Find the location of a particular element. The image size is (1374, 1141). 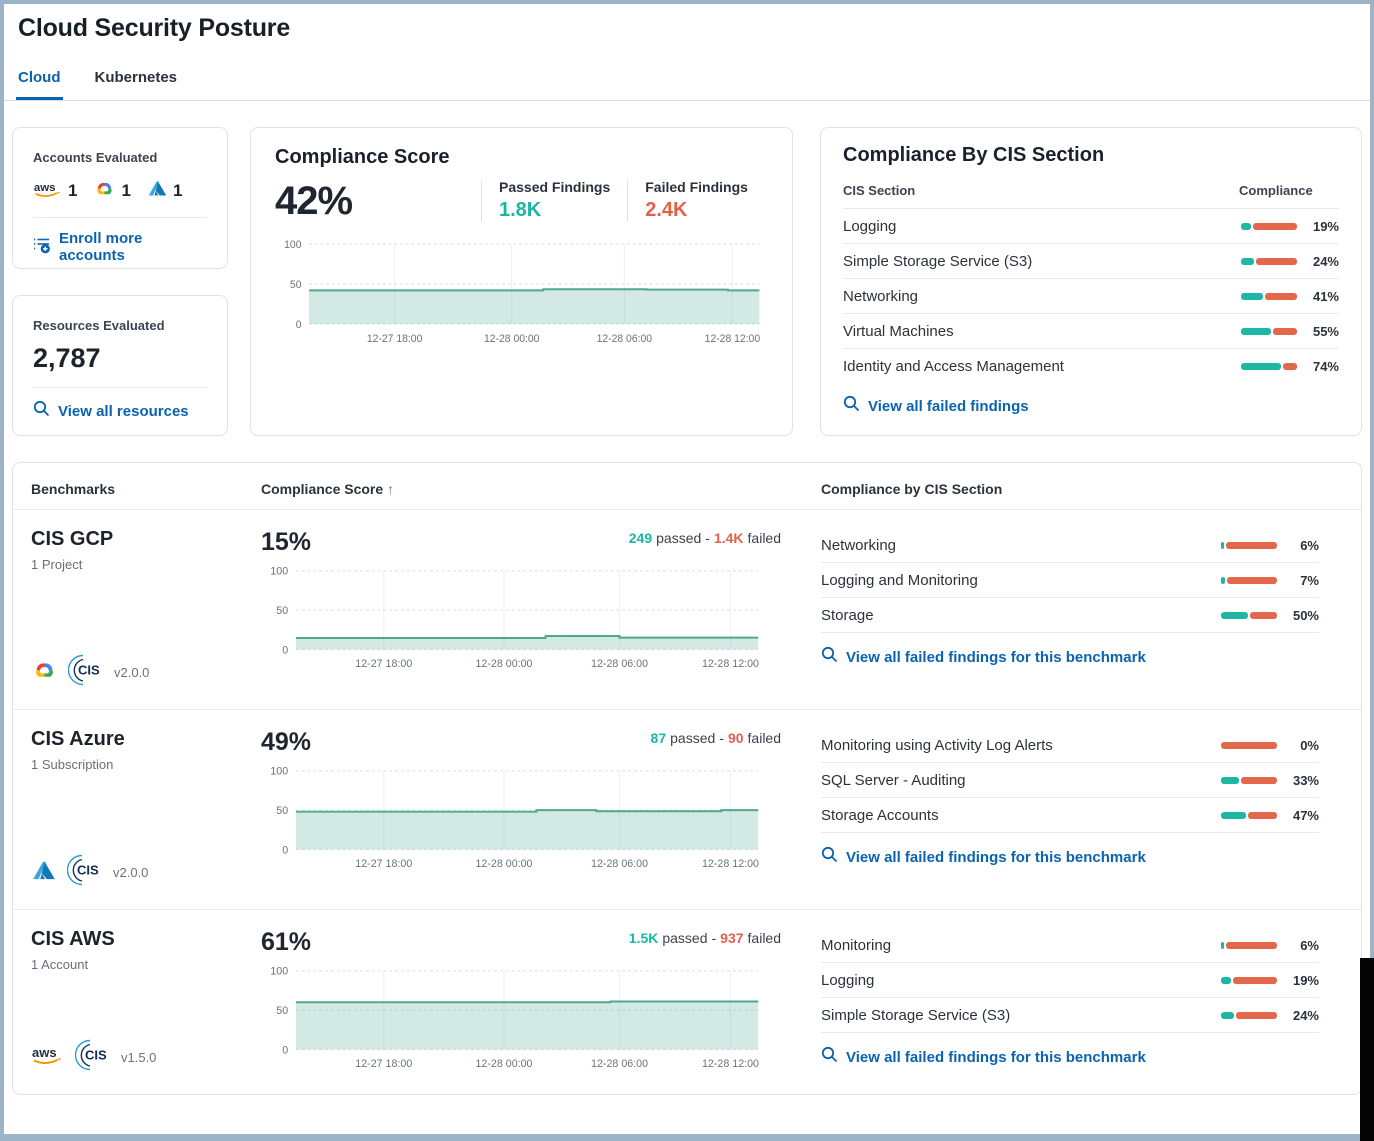

table-row: Networking 6% is located at coordinates (1070, 545).